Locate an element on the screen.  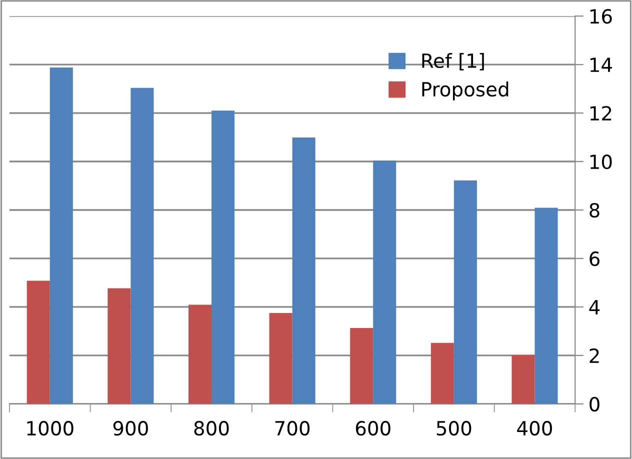
x-tick-label: 600 is located at coordinates (373, 428).